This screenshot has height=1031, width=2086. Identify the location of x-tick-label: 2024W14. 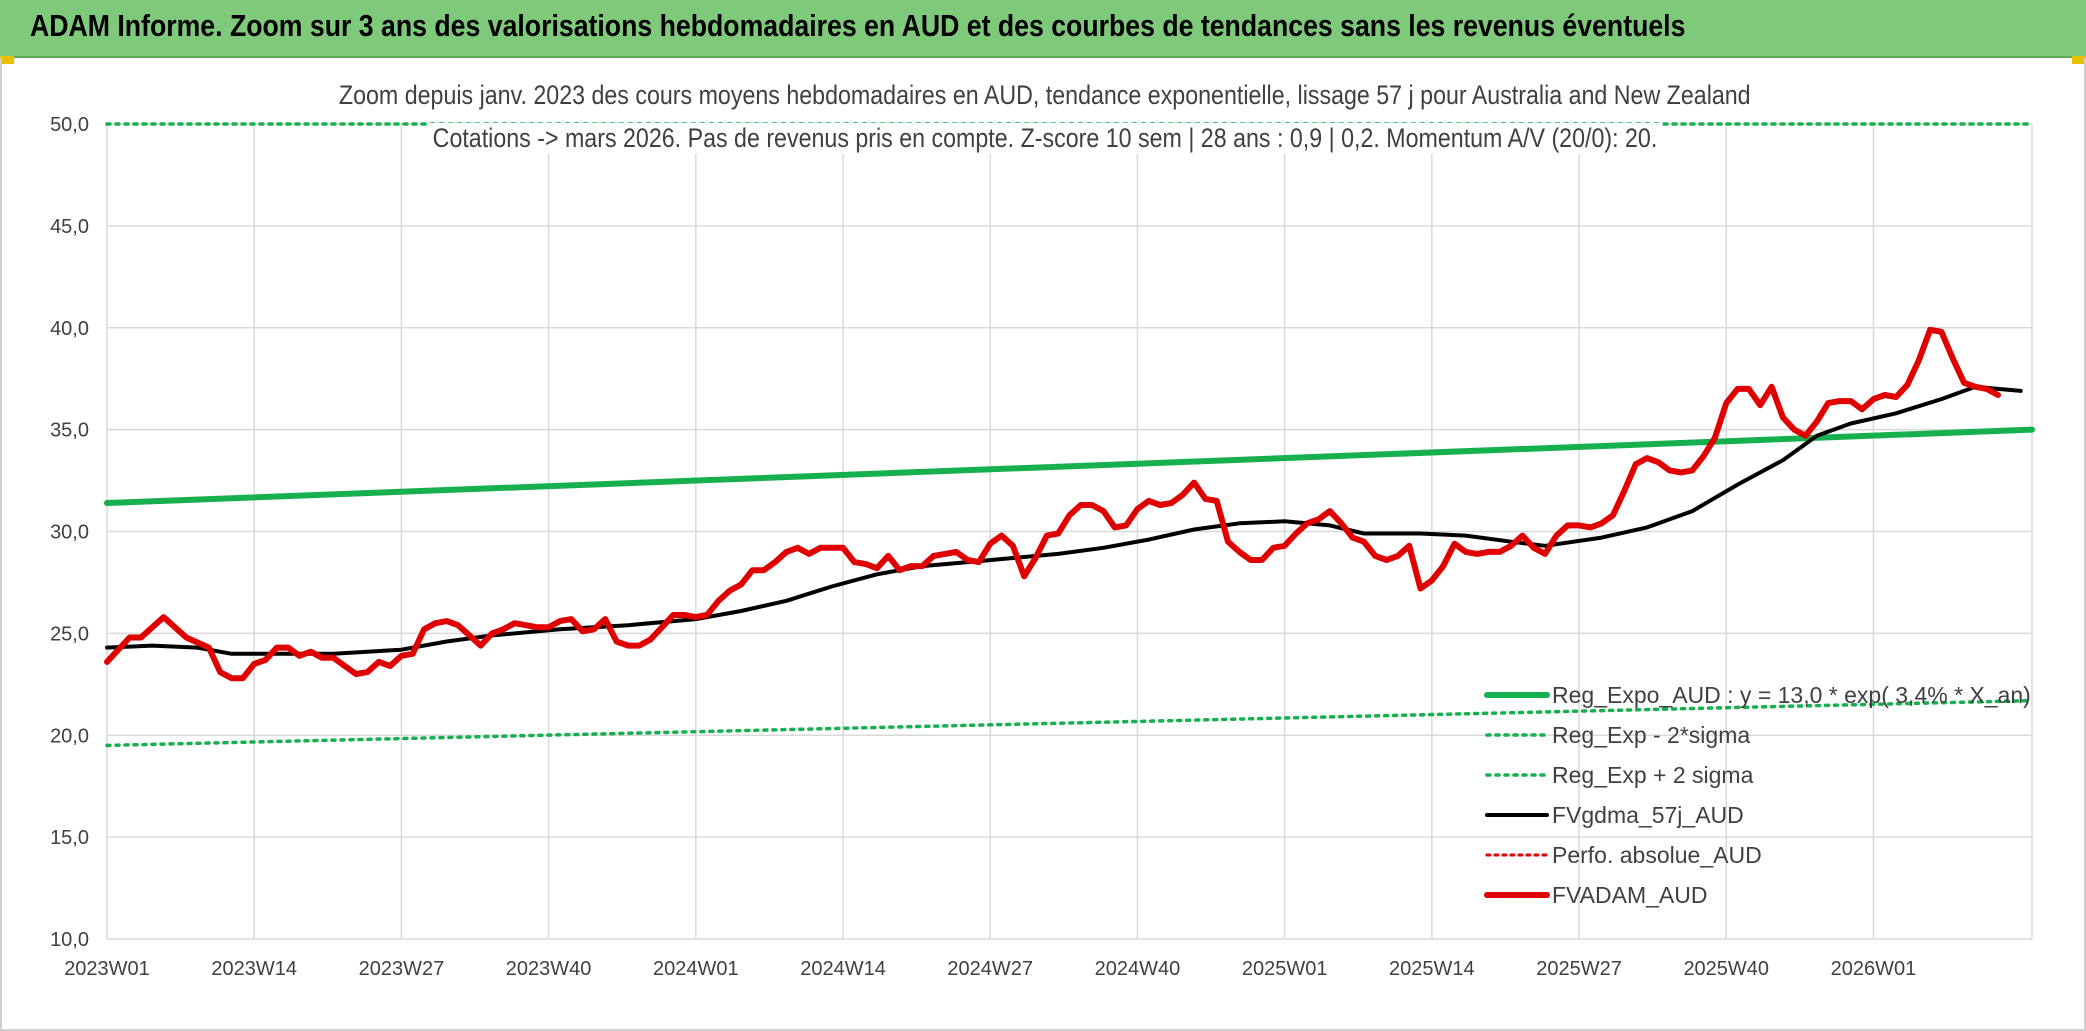
(843, 969).